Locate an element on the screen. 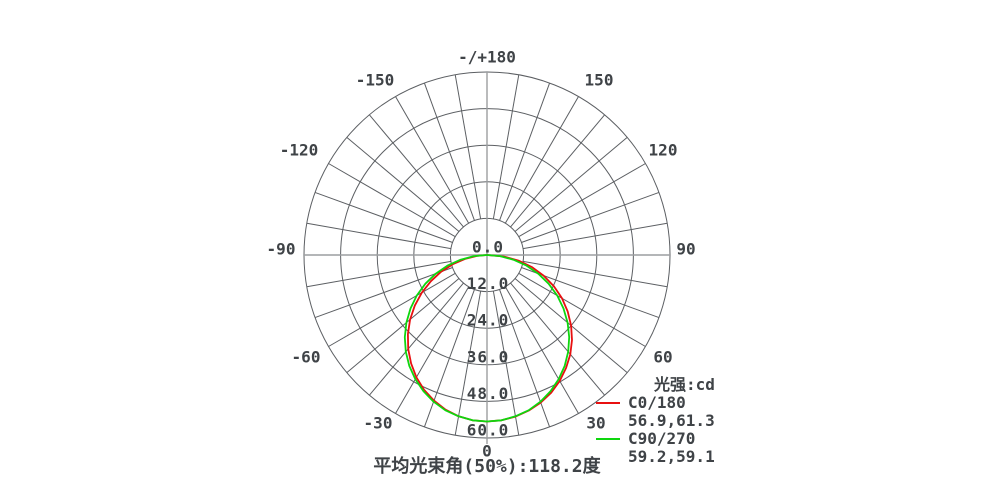  beam-angle-note: 平均光束角(50%):118.2度 is located at coordinates (487, 466).